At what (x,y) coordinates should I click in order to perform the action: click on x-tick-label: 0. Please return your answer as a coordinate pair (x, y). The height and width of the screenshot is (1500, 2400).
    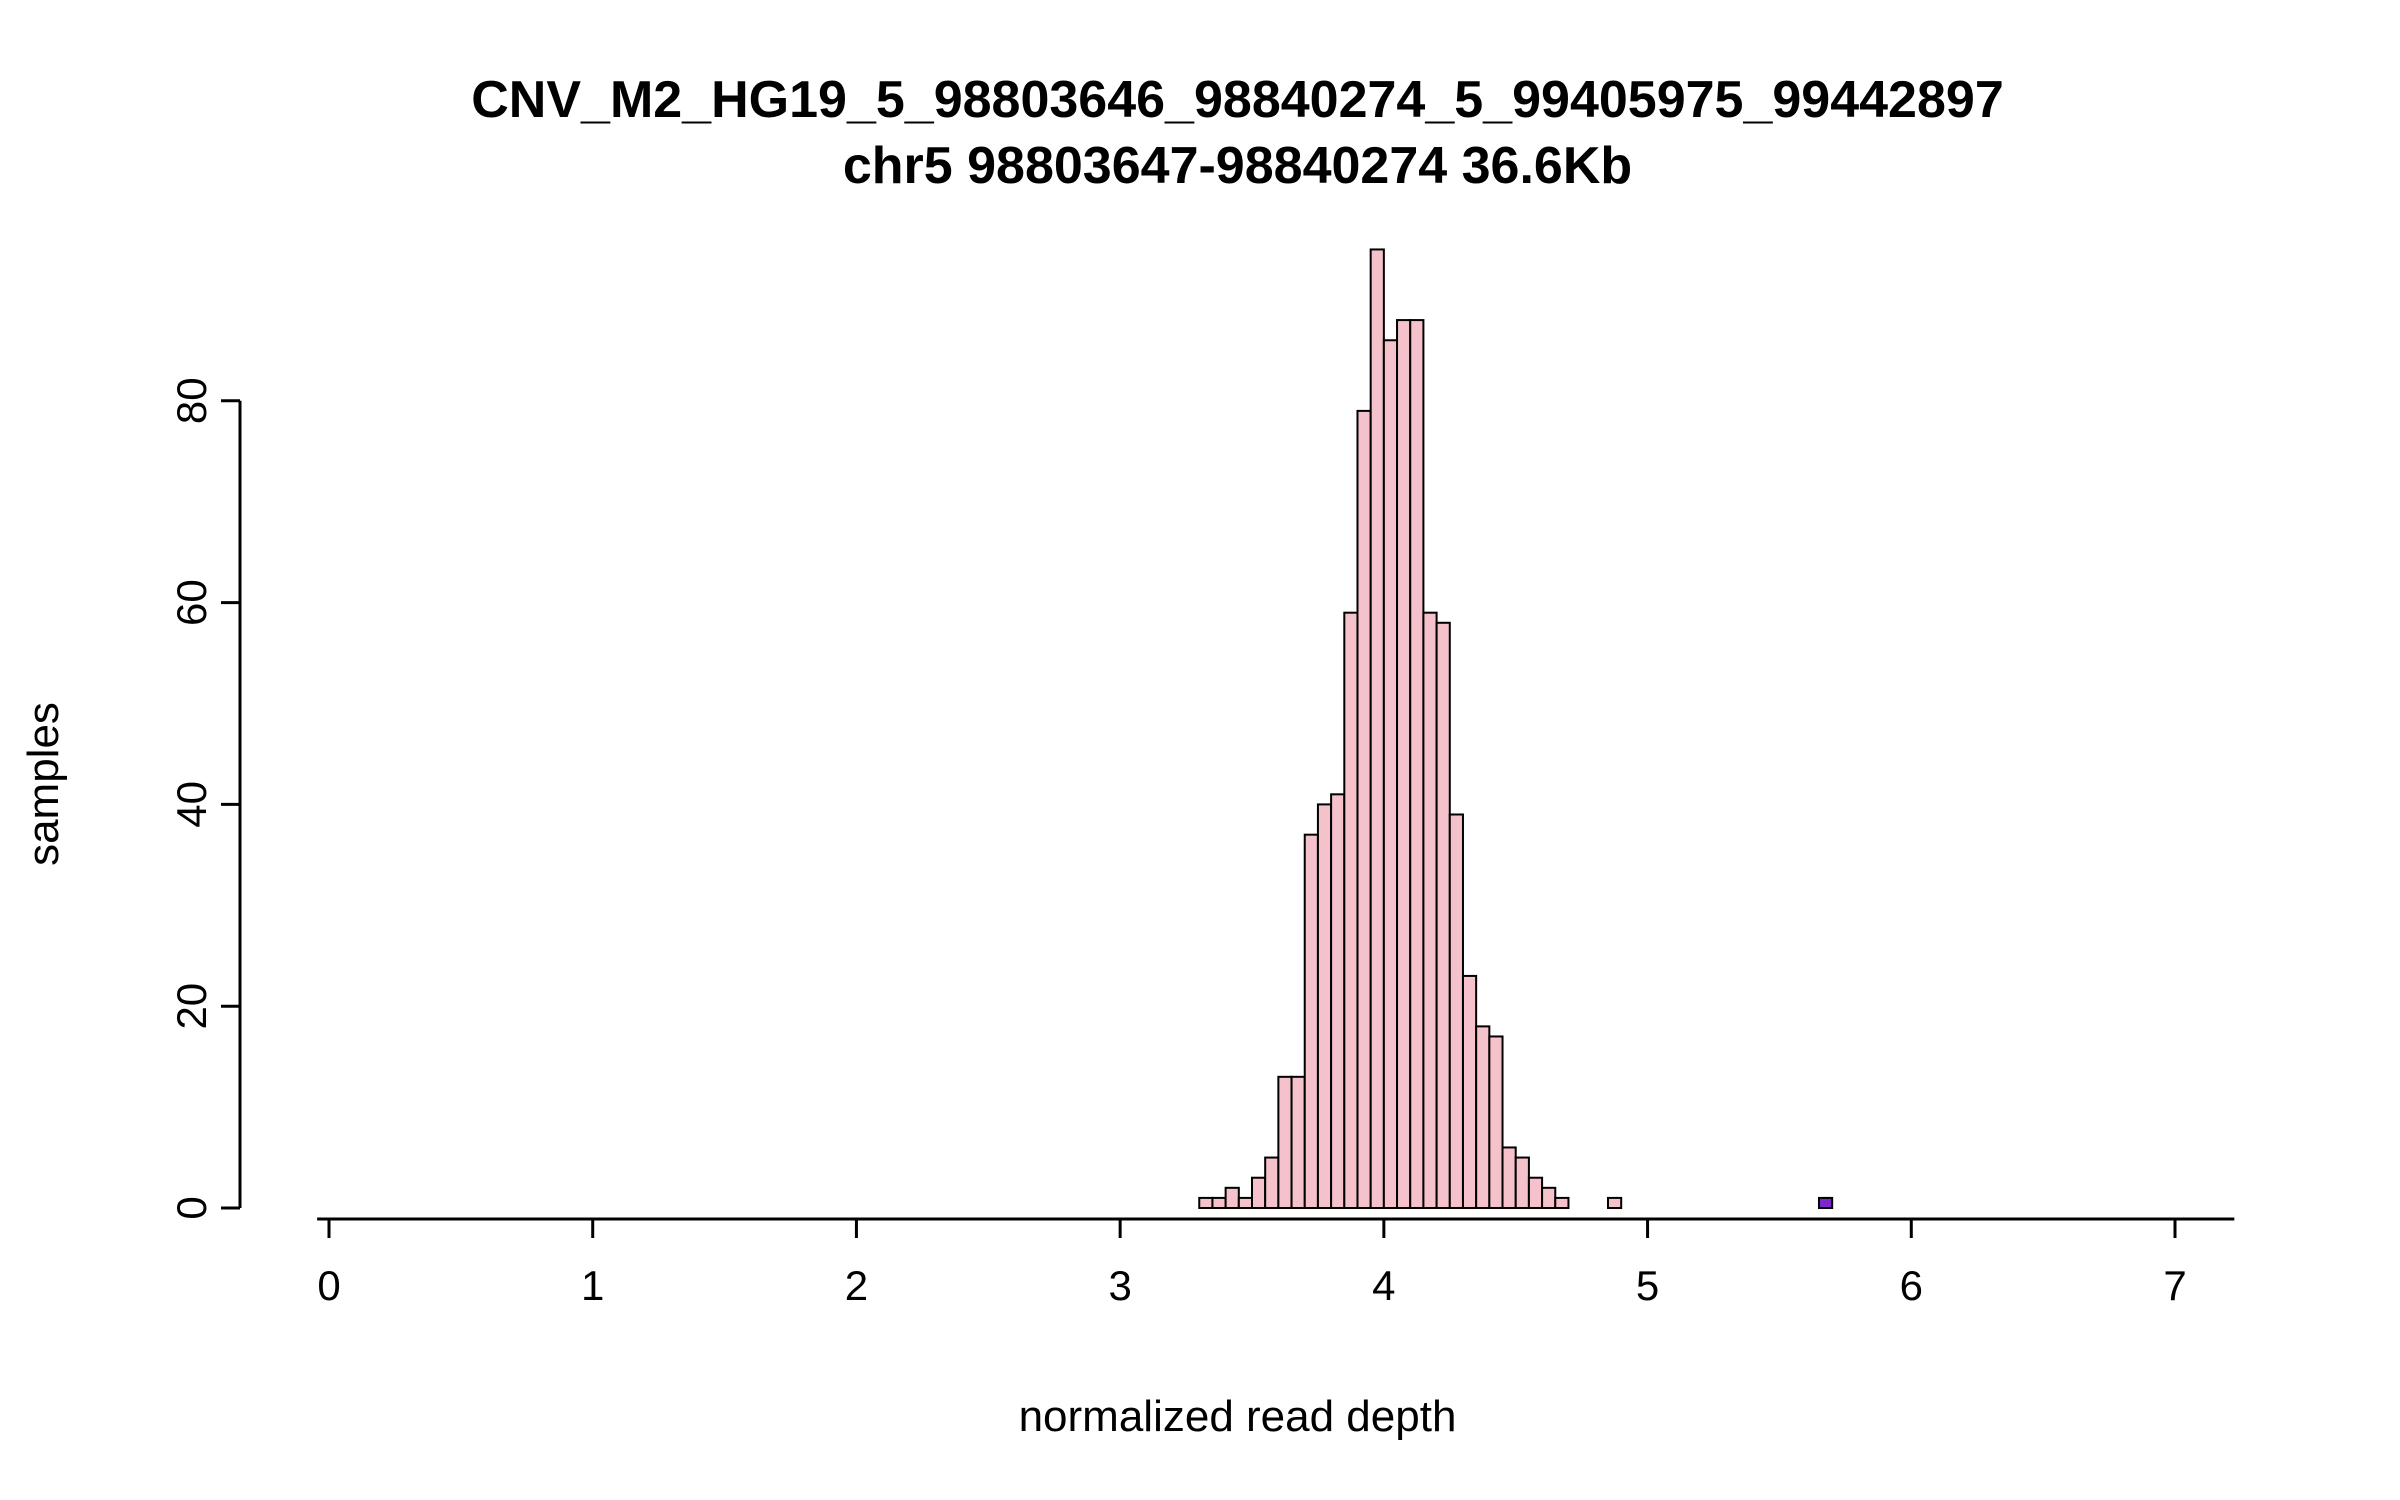
    Looking at the image, I should click on (328, 1285).